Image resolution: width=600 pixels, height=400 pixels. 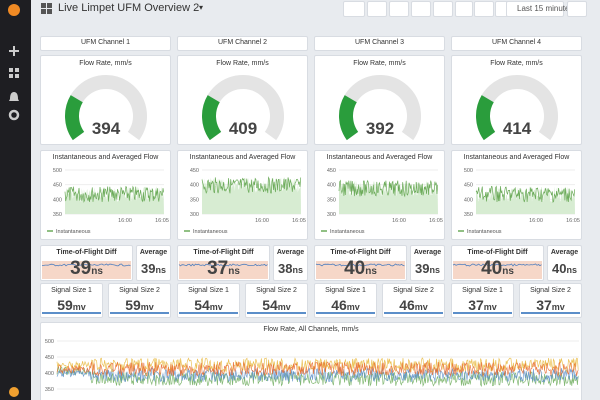 What do you see at coordinates (125, 221) in the screenshot?
I see `x-tick-label: 16:00` at bounding box center [125, 221].